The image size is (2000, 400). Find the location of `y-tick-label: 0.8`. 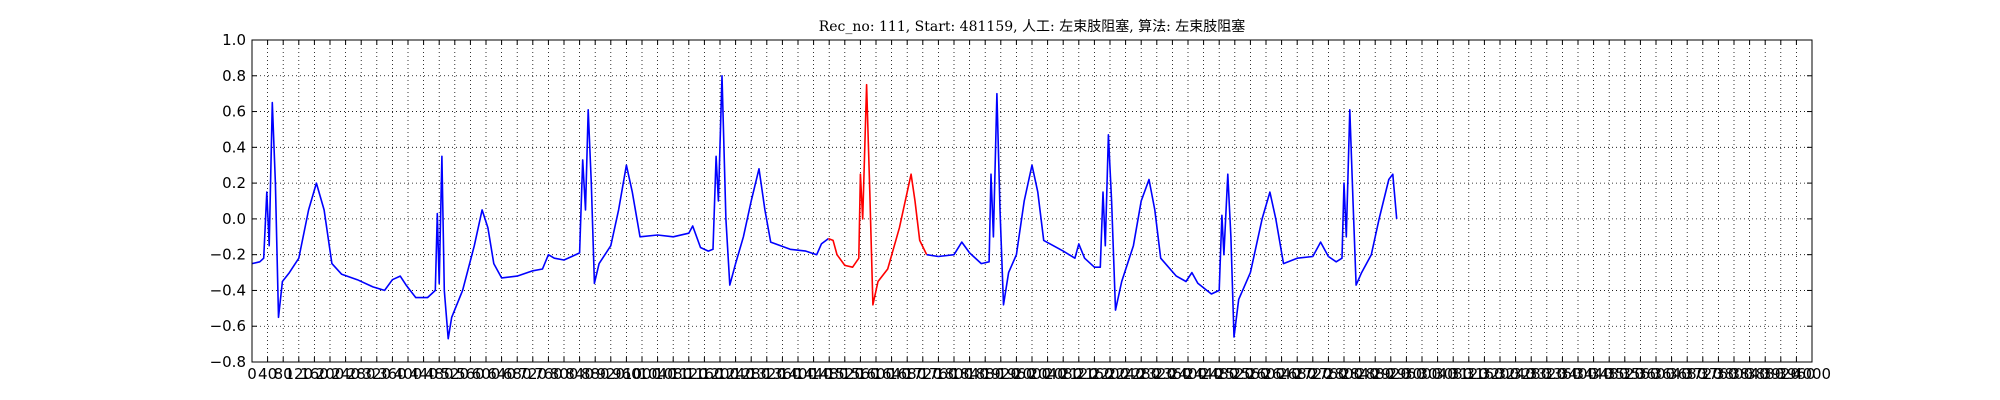

y-tick-label: 0.8 is located at coordinates (234, 76).